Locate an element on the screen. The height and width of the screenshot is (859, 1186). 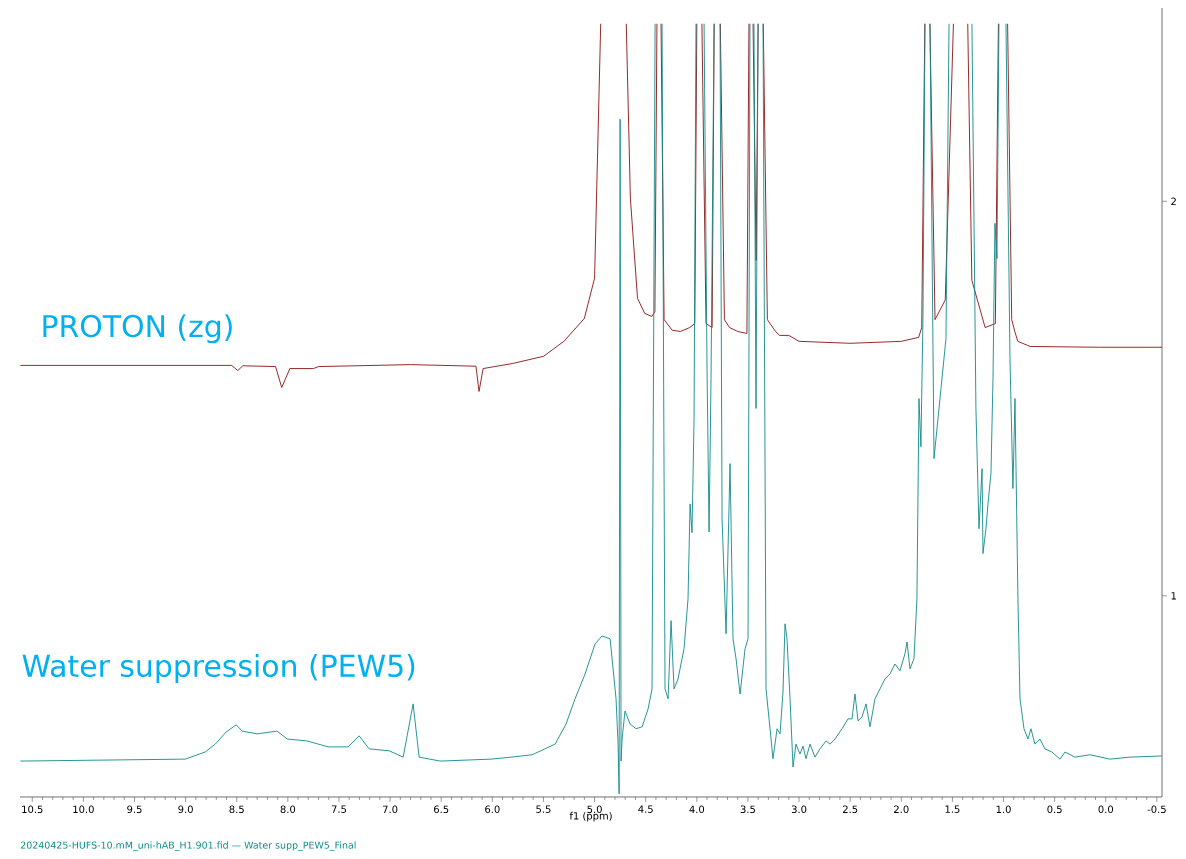
y-tick-label: 2 is located at coordinates (1173, 201).